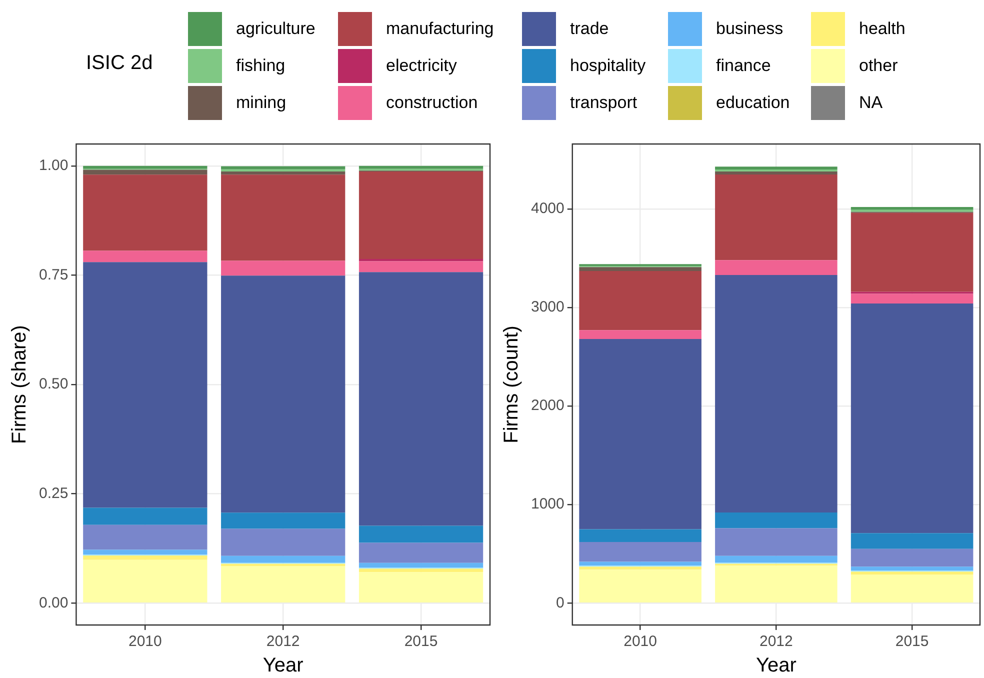 This screenshot has width=984, height=678. Describe the element at coordinates (547, 307) in the screenshot. I see `y-tick-label: 3000` at that location.